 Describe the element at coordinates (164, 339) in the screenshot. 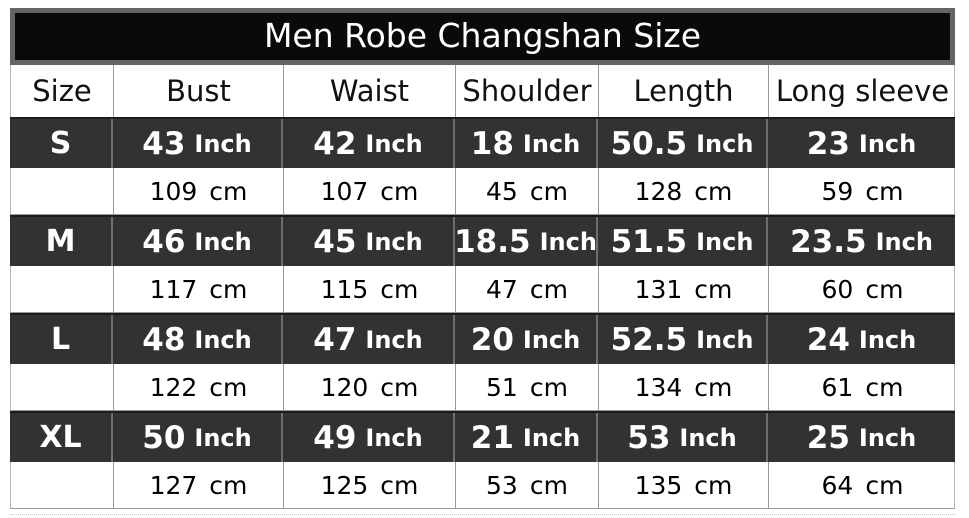

I see `inch-value: 48` at that location.